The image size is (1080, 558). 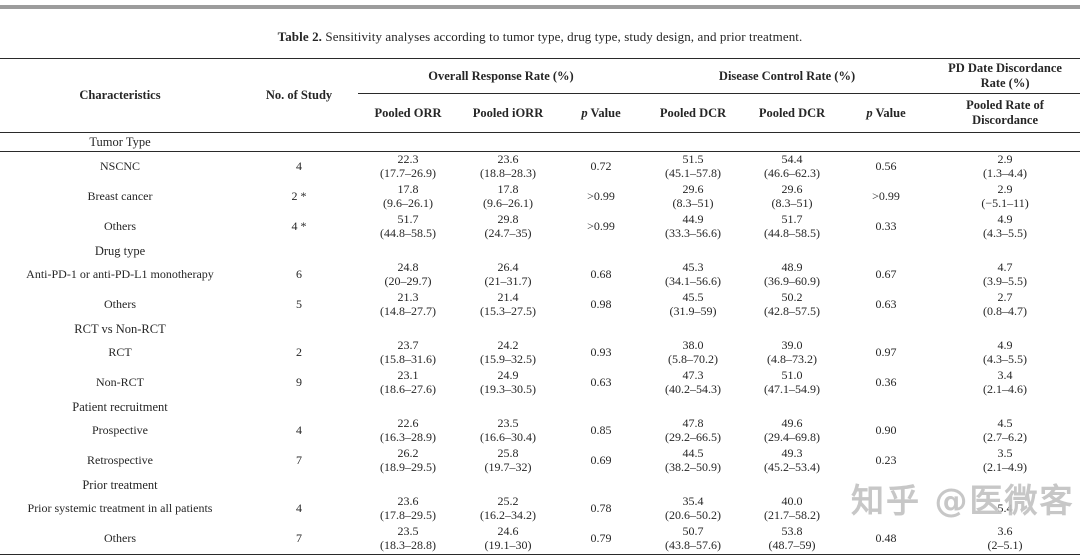 What do you see at coordinates (601, 382) in the screenshot?
I see `cell-p-value-orr: 0.63` at bounding box center [601, 382].